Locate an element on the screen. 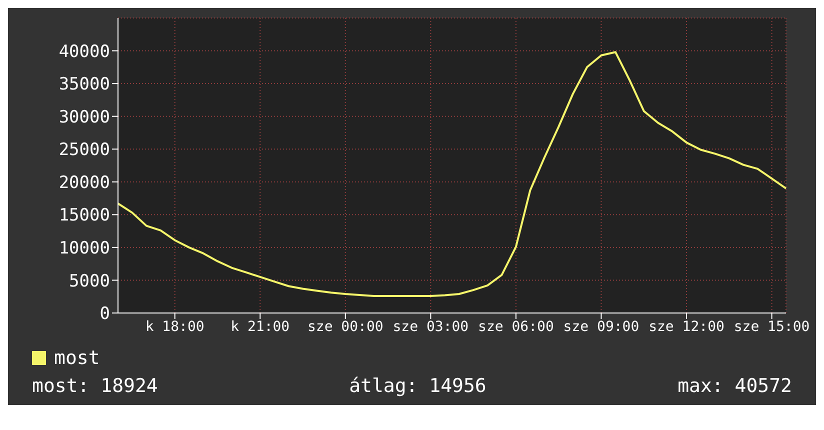 Image resolution: width=824 pixels, height=430 pixels. y-tick-label: 30000 is located at coordinates (84, 117).